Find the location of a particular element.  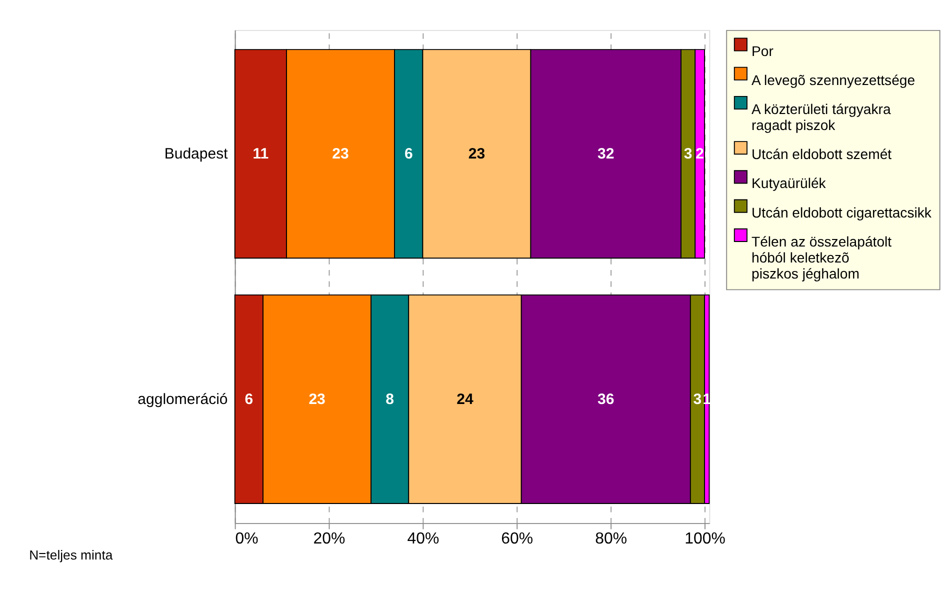

x-tick-label: 20% is located at coordinates (329, 539).